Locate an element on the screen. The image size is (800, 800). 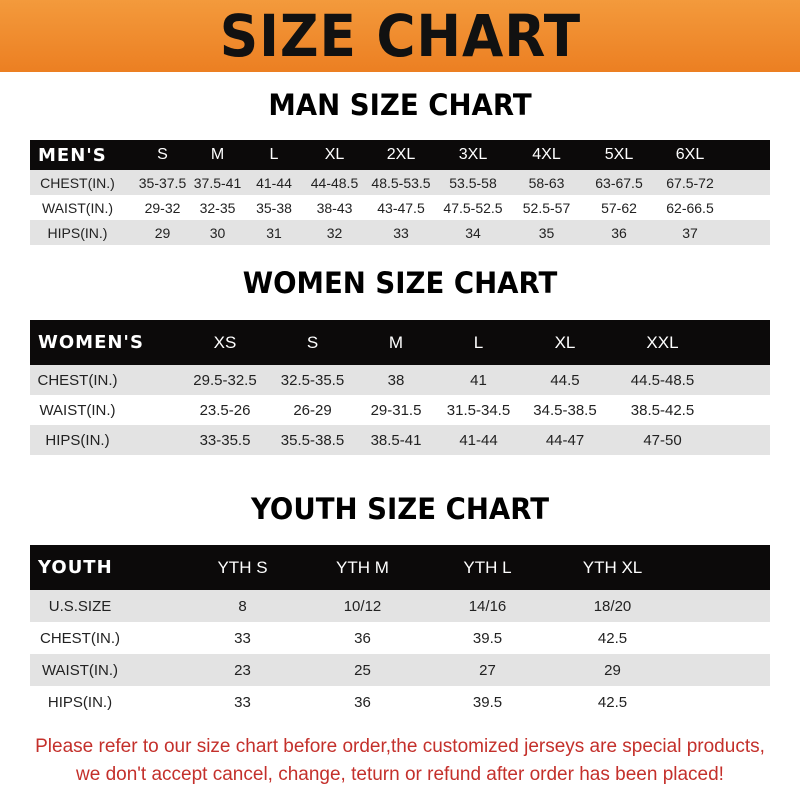
table-cell: 38 is located at coordinates (396, 380).